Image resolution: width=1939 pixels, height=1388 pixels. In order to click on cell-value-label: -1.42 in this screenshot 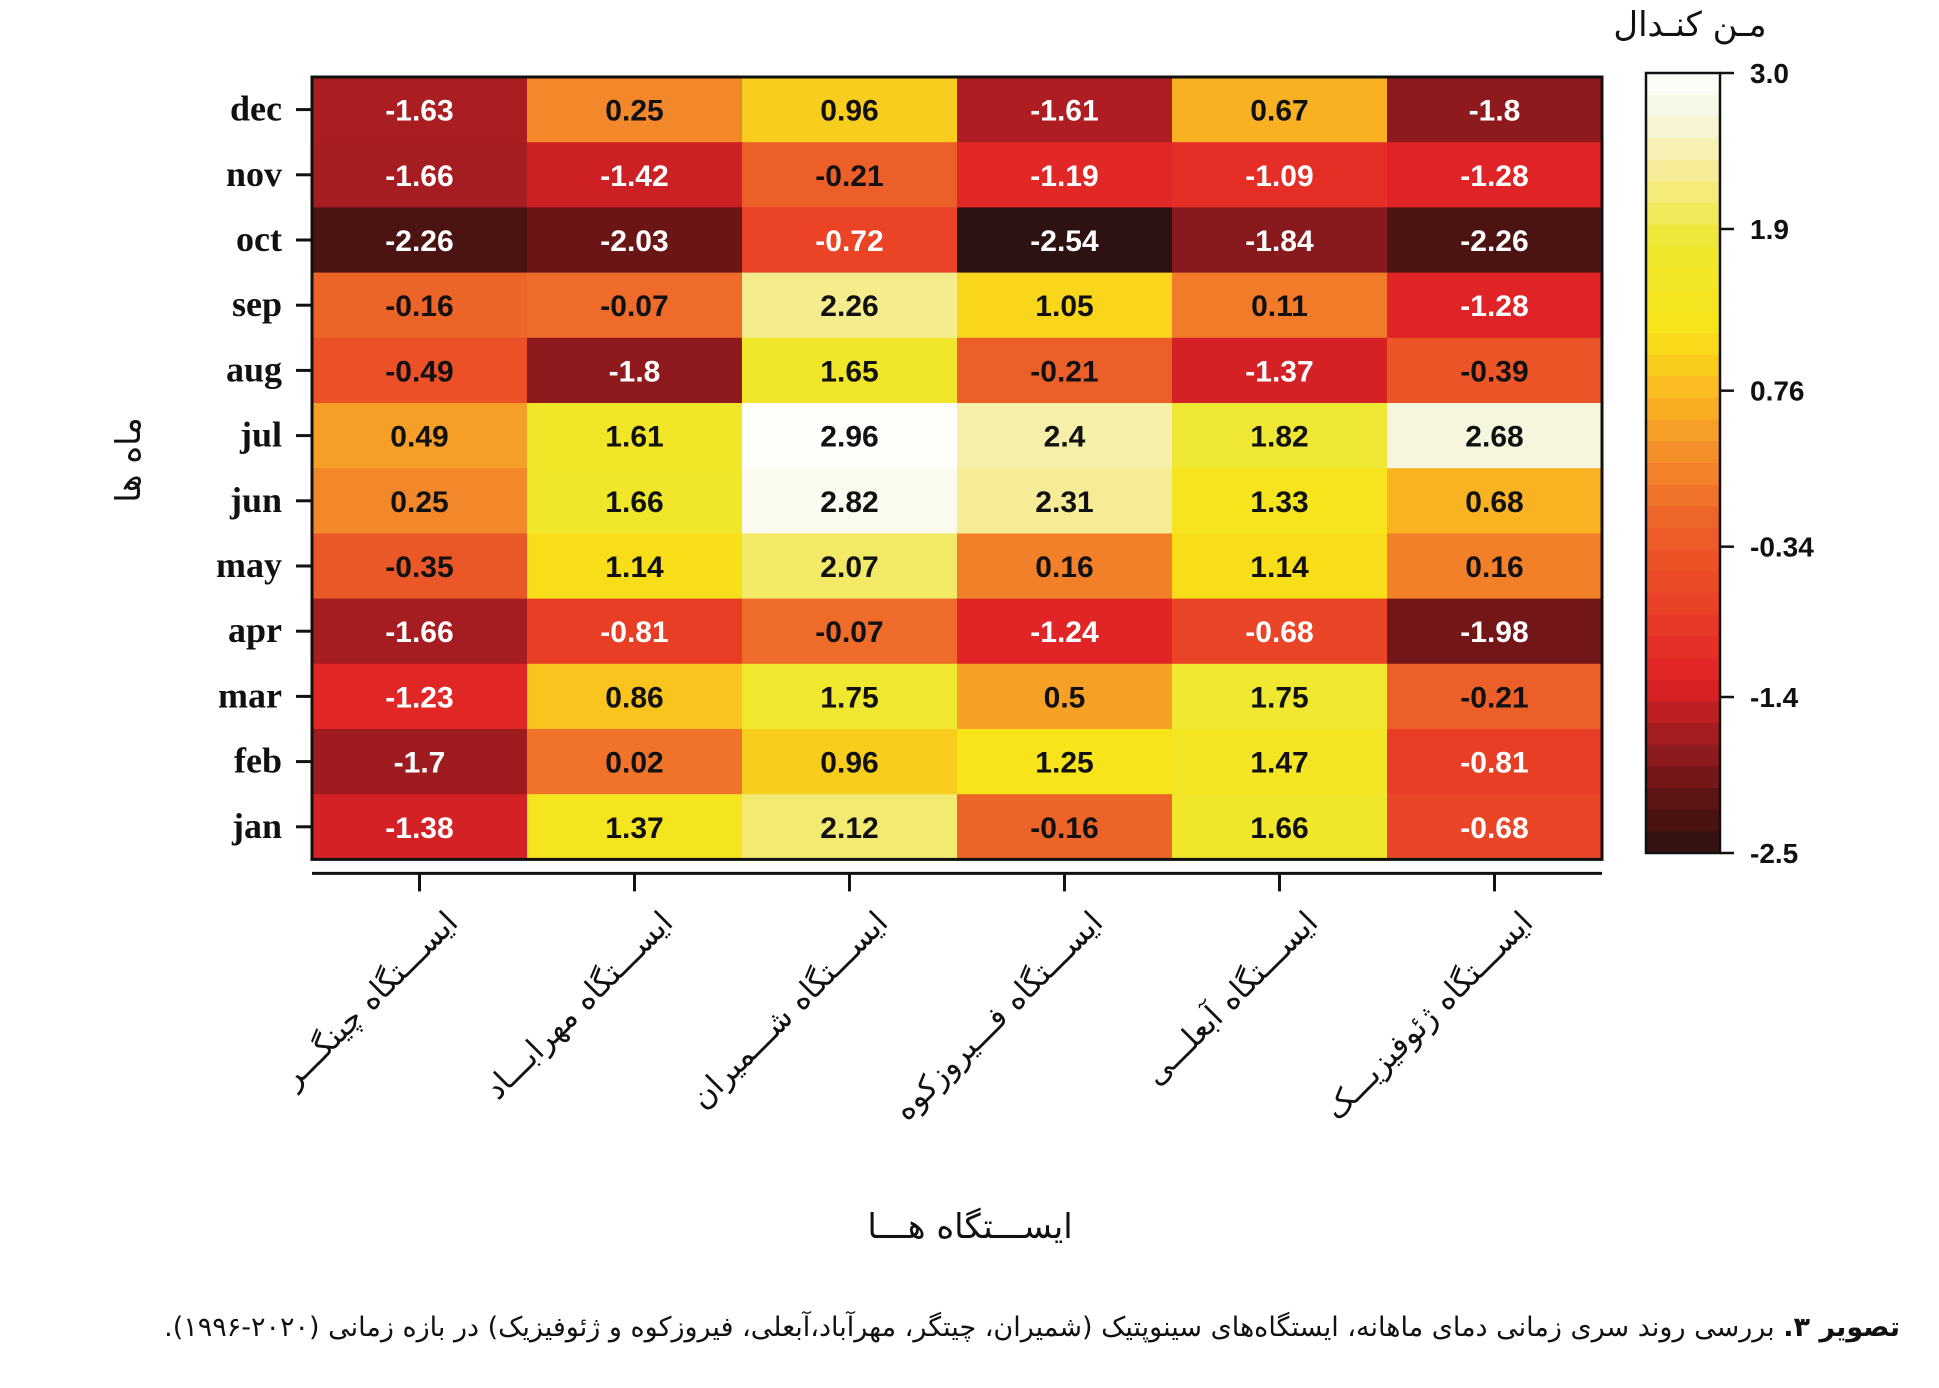, I will do `click(634, 176)`.